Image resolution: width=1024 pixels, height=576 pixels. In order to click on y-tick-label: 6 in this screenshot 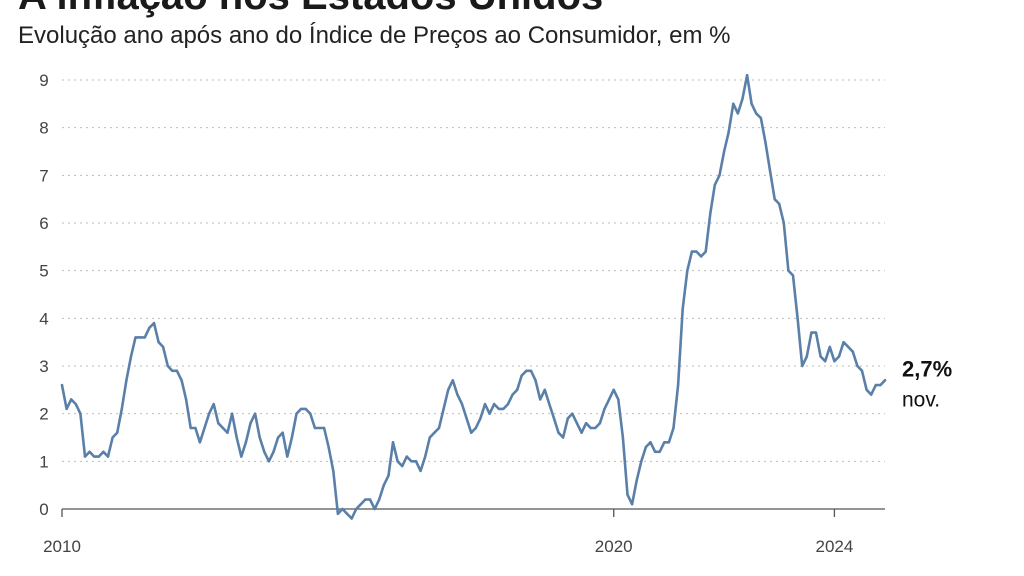, I will do `click(43, 223)`.